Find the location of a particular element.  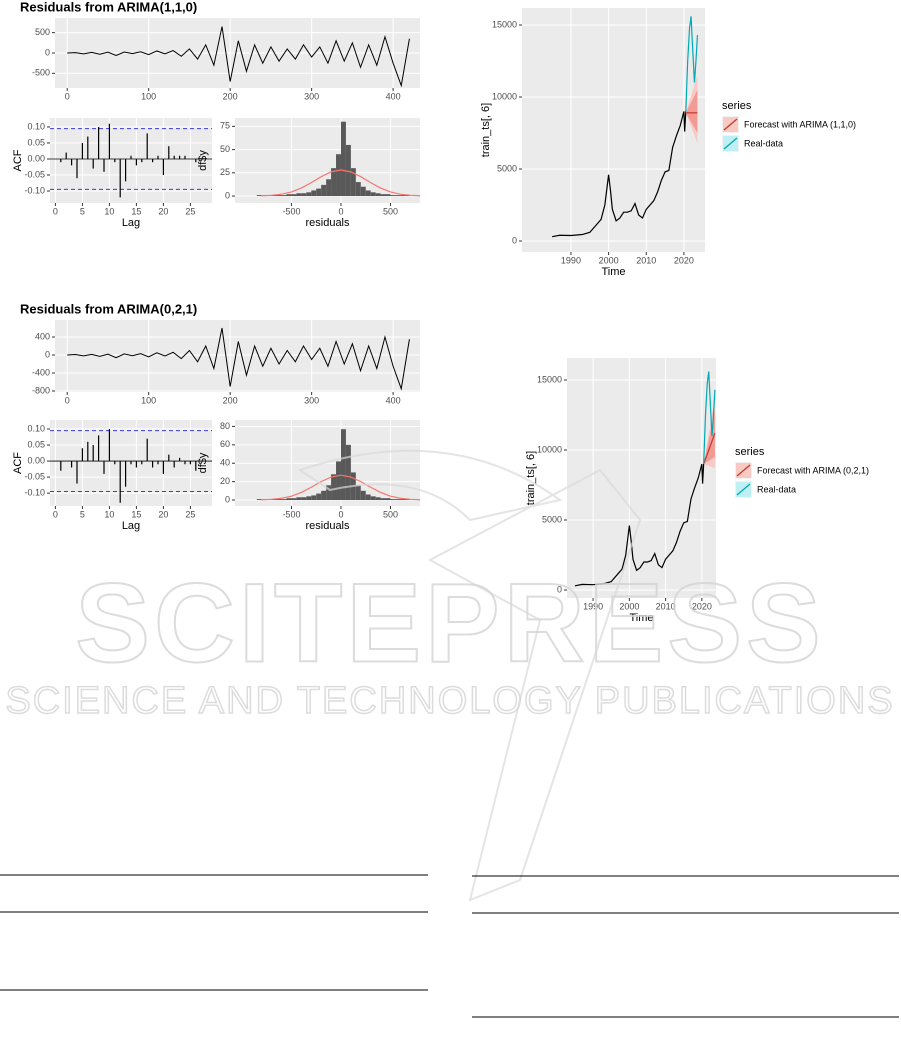

x-tick-label: 5 is located at coordinates (82, 211).